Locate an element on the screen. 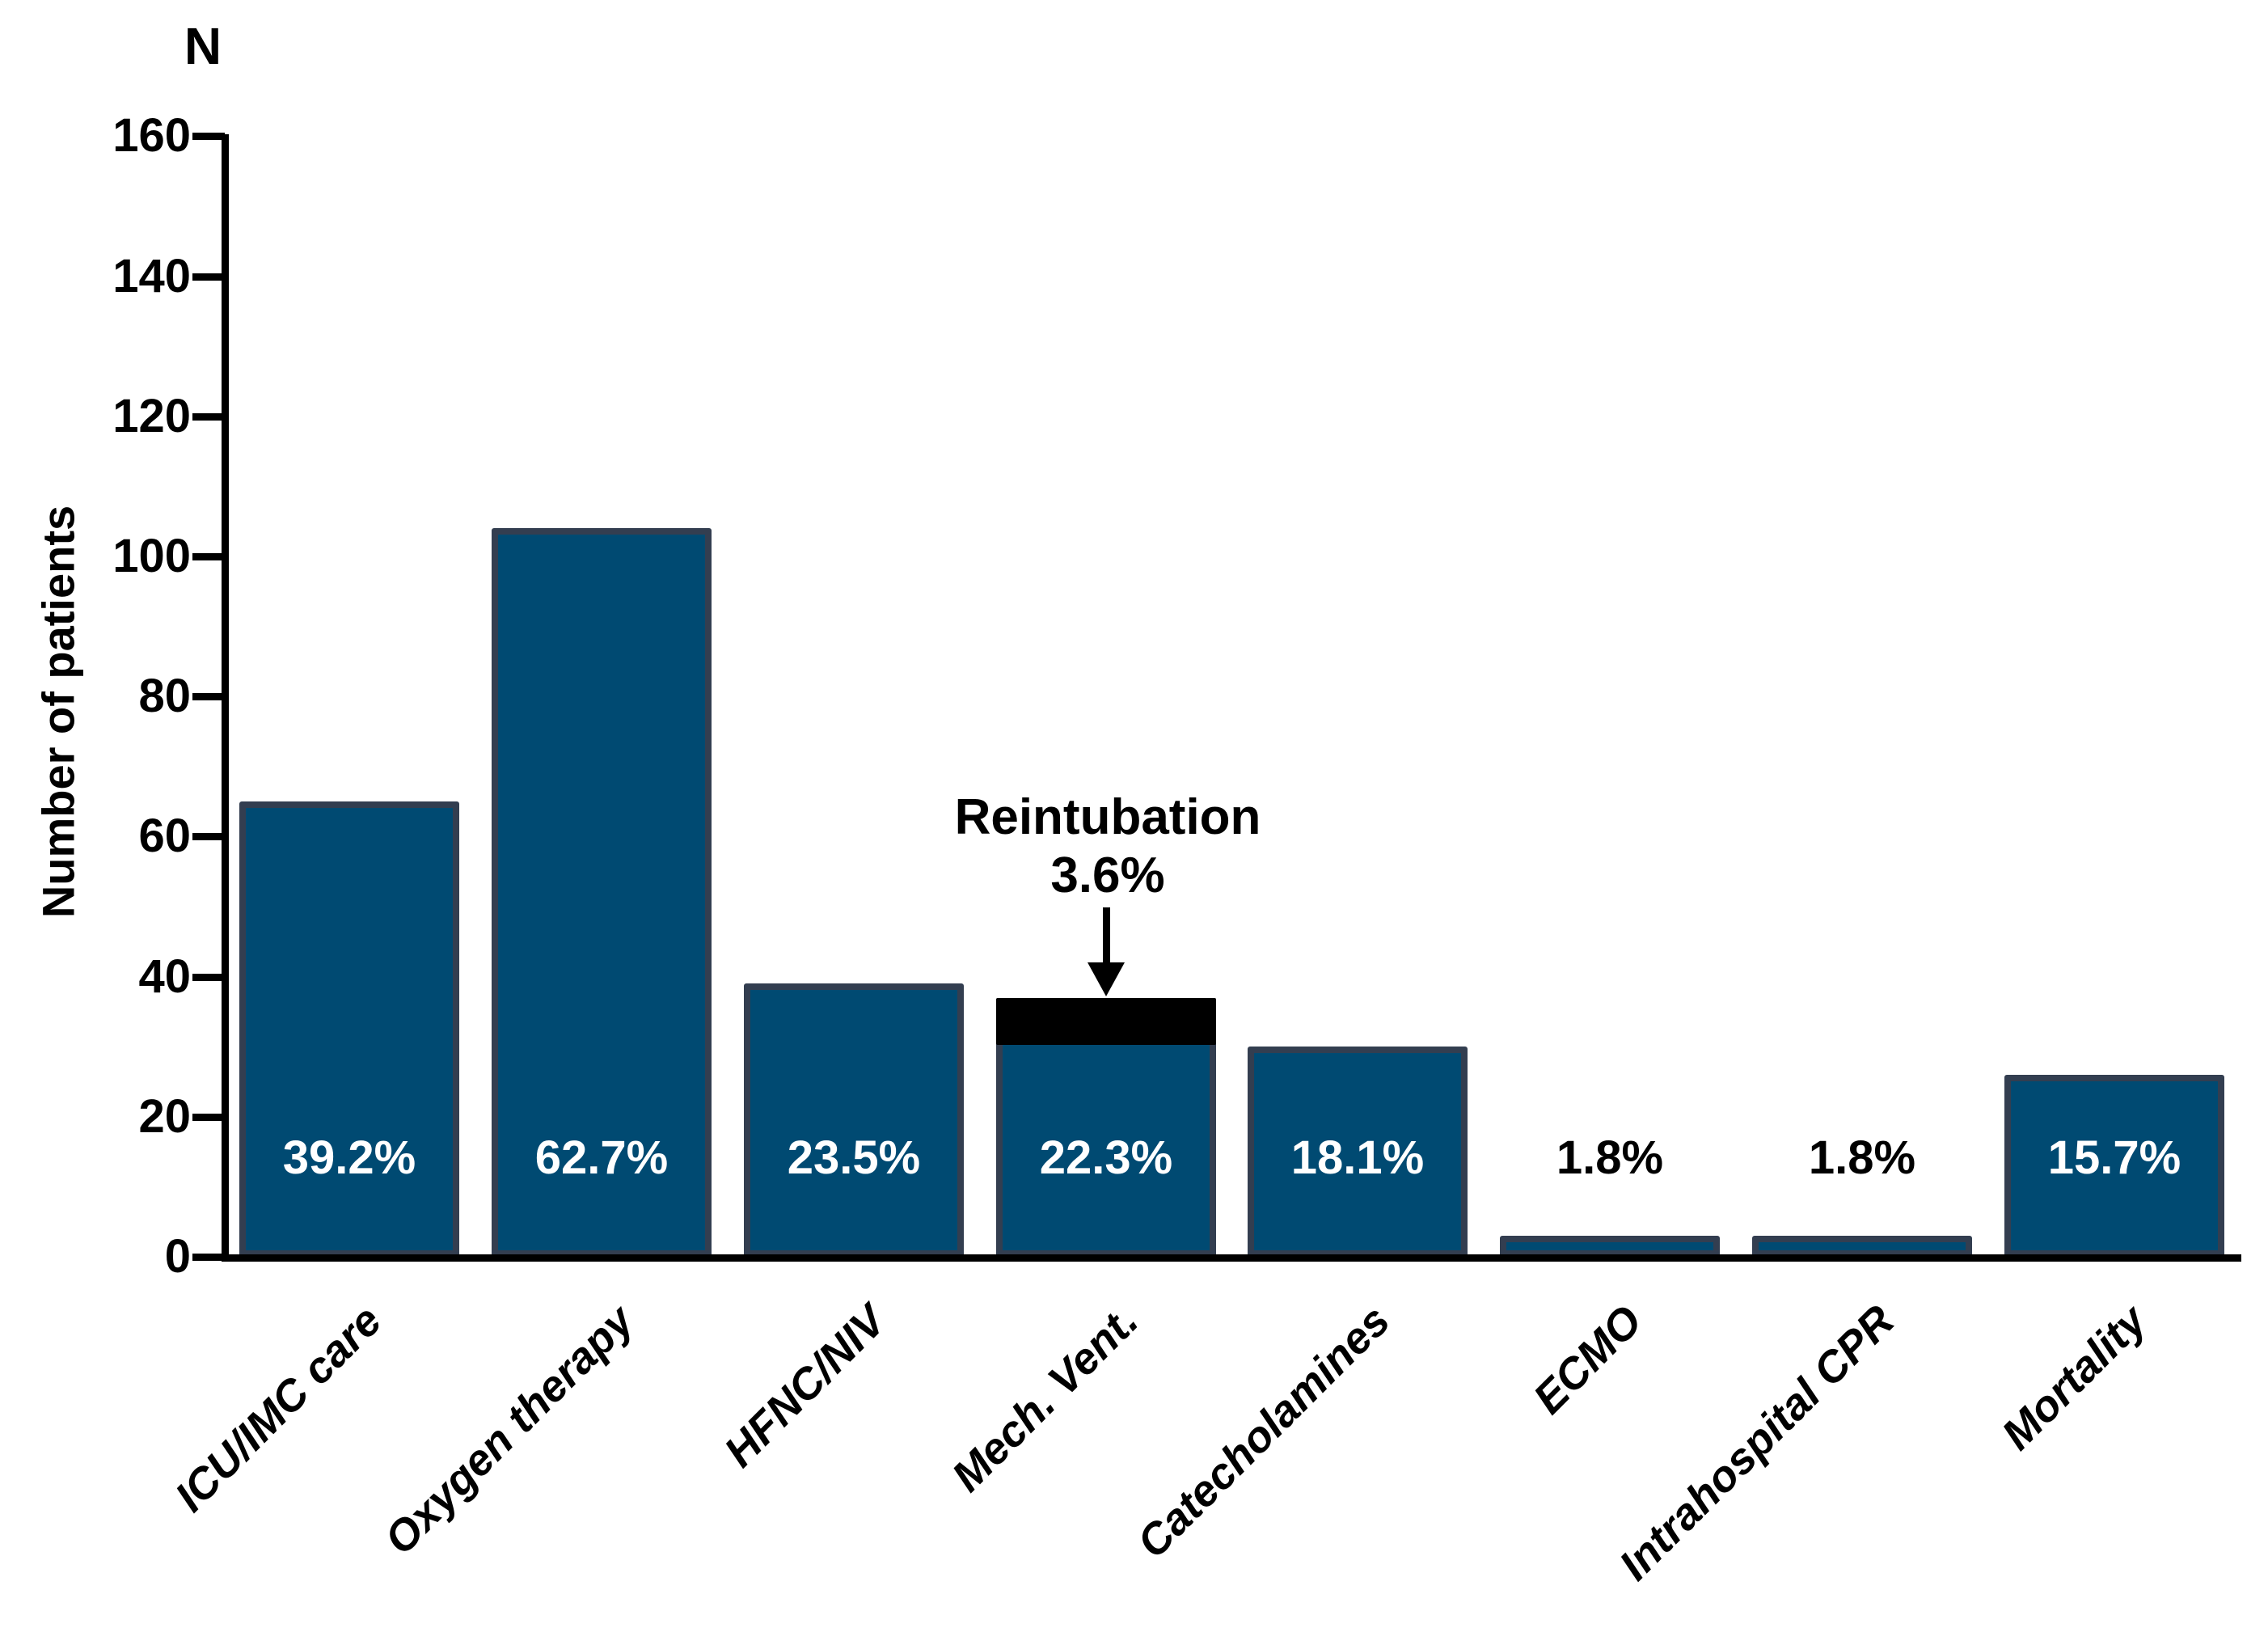 This screenshot has width=2268, height=1628. y-tick-label-60: 60 is located at coordinates (164, 836).